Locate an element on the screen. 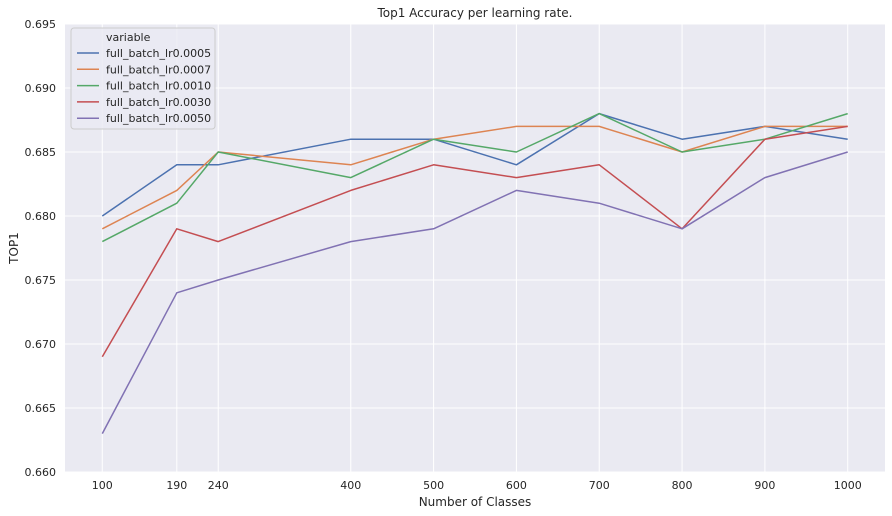 The height and width of the screenshot is (516, 892). x-tick-label: 240 is located at coordinates (218, 485).